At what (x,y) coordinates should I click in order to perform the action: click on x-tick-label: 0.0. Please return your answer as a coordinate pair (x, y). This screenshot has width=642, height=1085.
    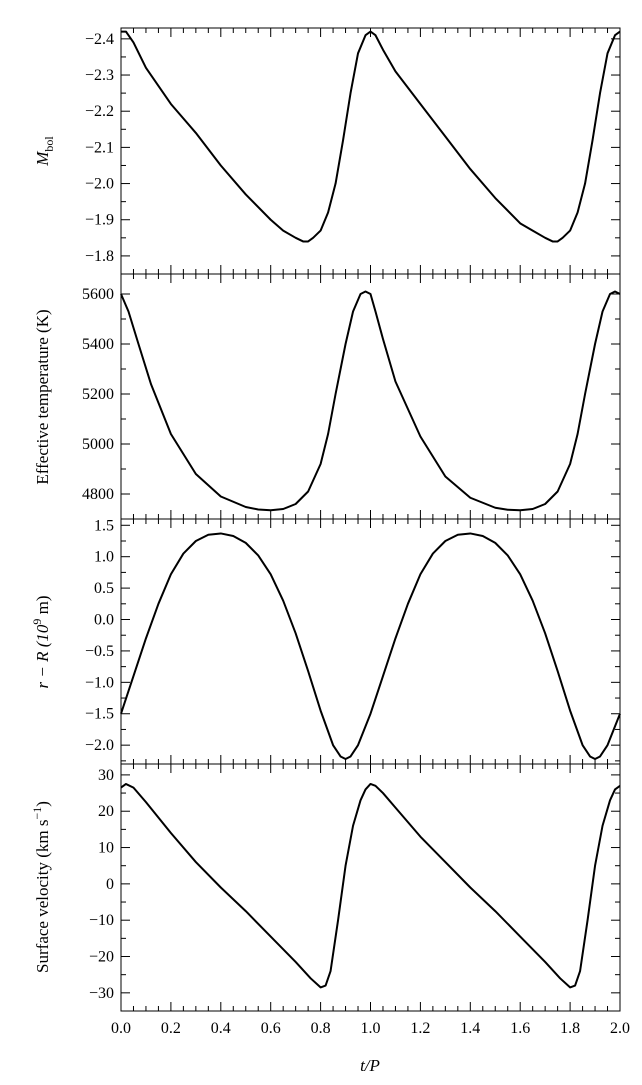
    Looking at the image, I should click on (121, 1028).